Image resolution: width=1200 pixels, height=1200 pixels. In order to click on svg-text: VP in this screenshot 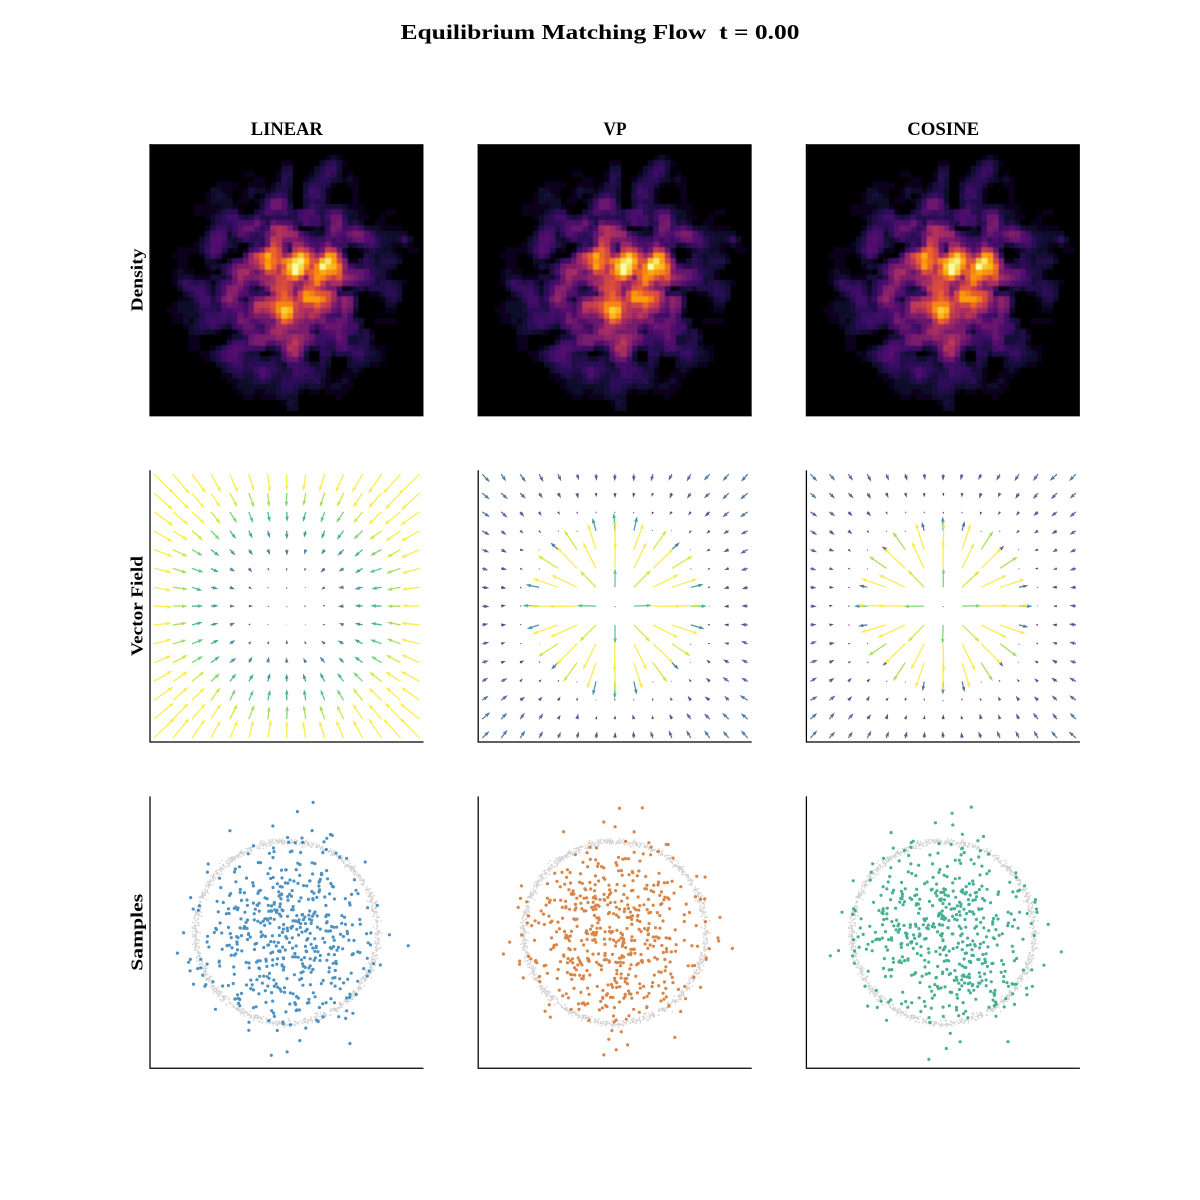, I will do `click(615, 129)`.